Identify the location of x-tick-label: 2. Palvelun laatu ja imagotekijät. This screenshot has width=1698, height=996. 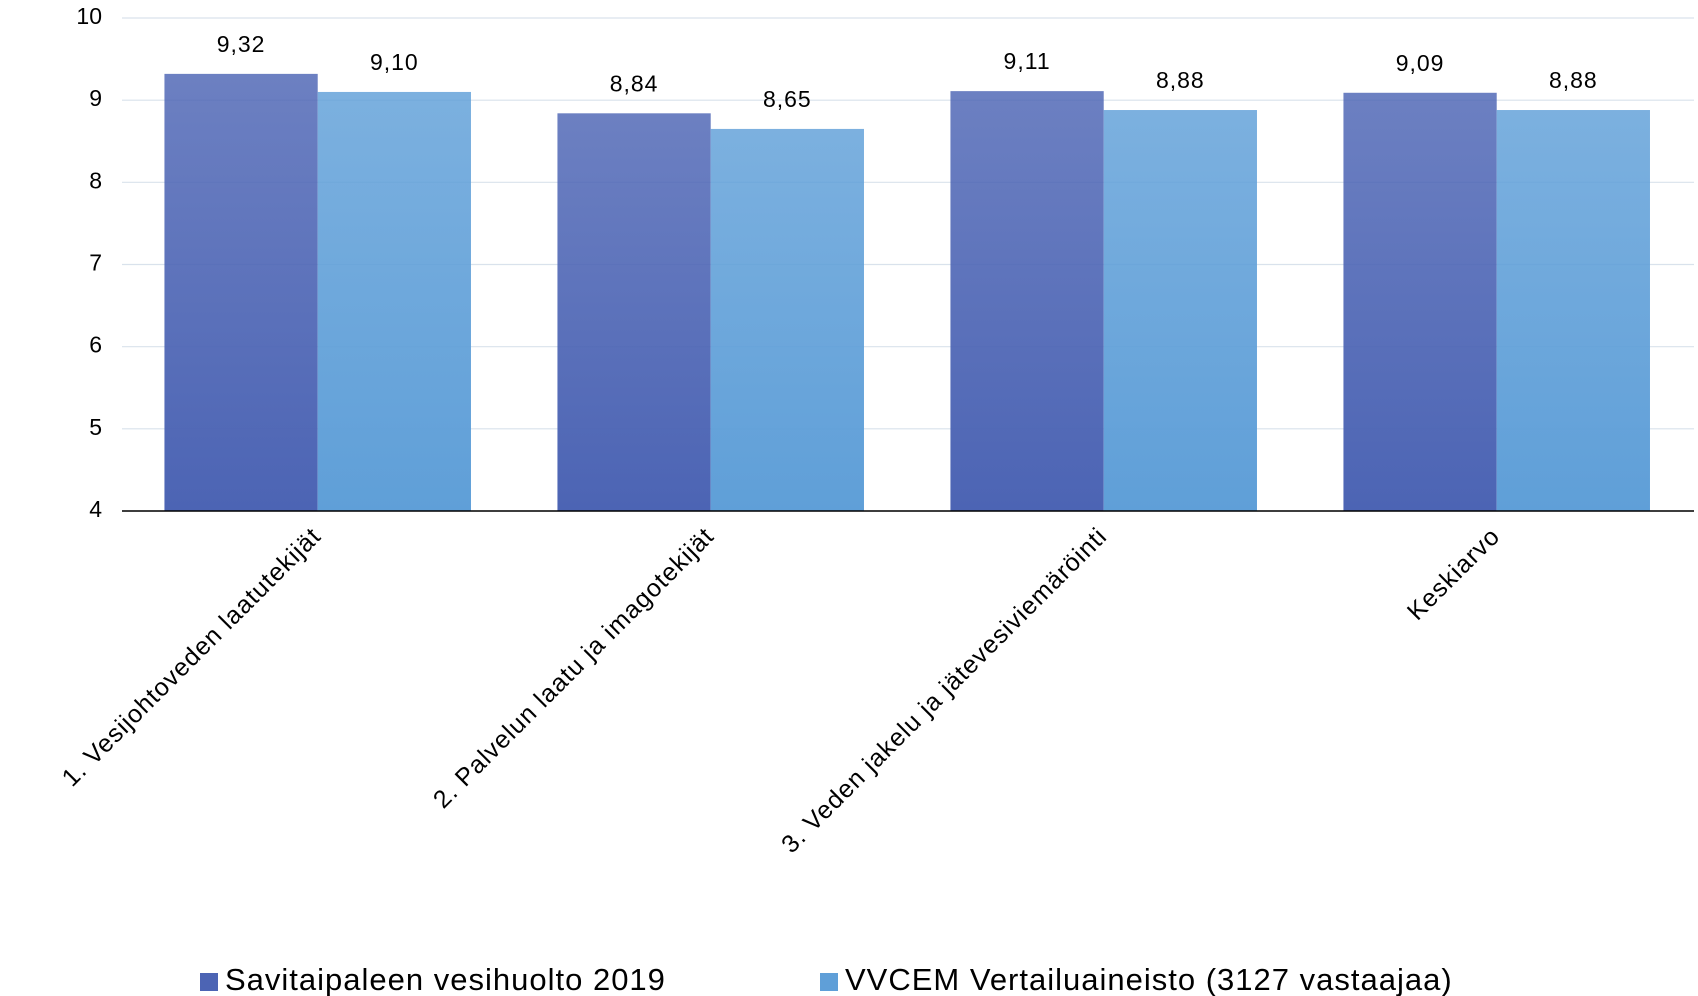
(574, 668).